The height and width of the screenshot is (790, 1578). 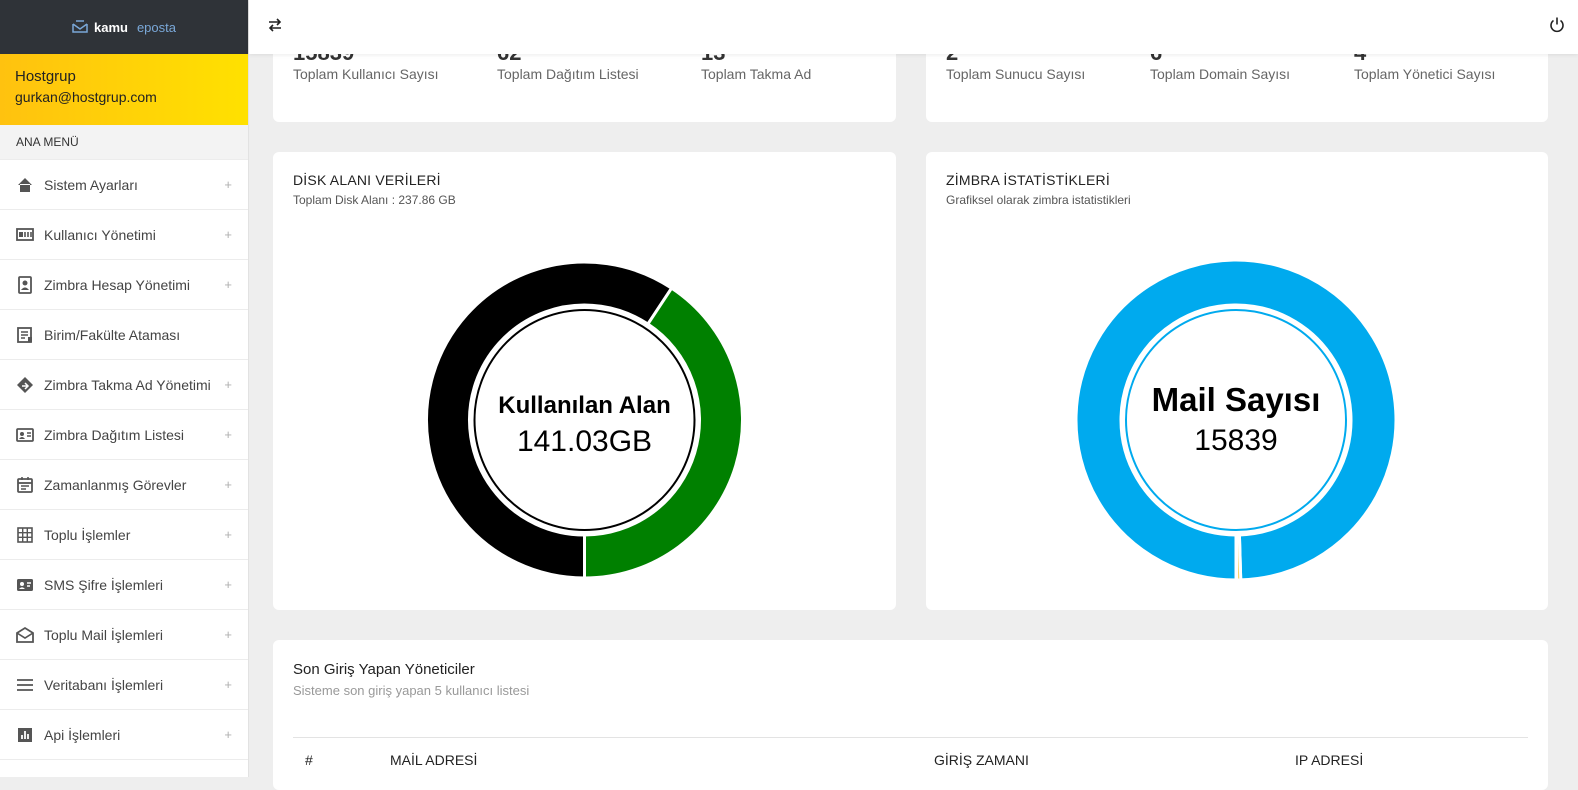 I want to click on column-header-mail: MAİL ADRESİ, so click(x=434, y=760).